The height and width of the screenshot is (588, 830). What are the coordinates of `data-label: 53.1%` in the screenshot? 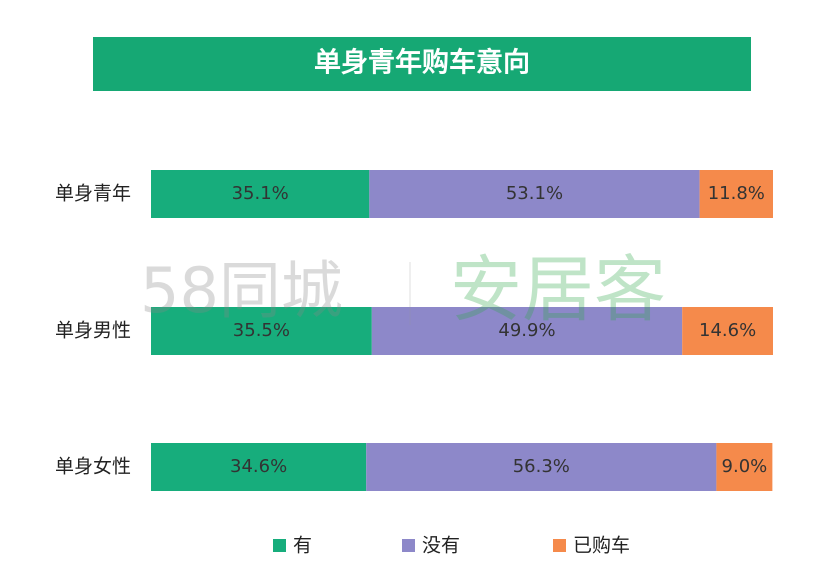 It's located at (534, 193).